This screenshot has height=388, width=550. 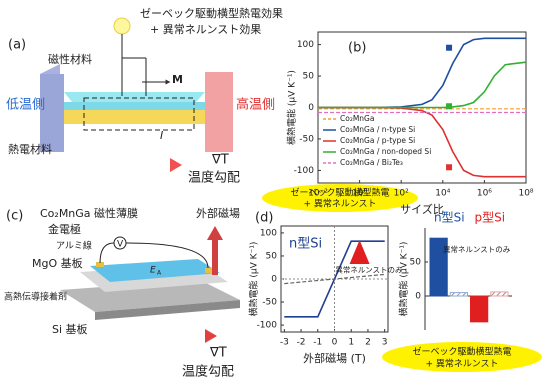 What do you see at coordinates (489, 218) in the screenshot?
I see `category-label: p型Si` at bounding box center [489, 218].